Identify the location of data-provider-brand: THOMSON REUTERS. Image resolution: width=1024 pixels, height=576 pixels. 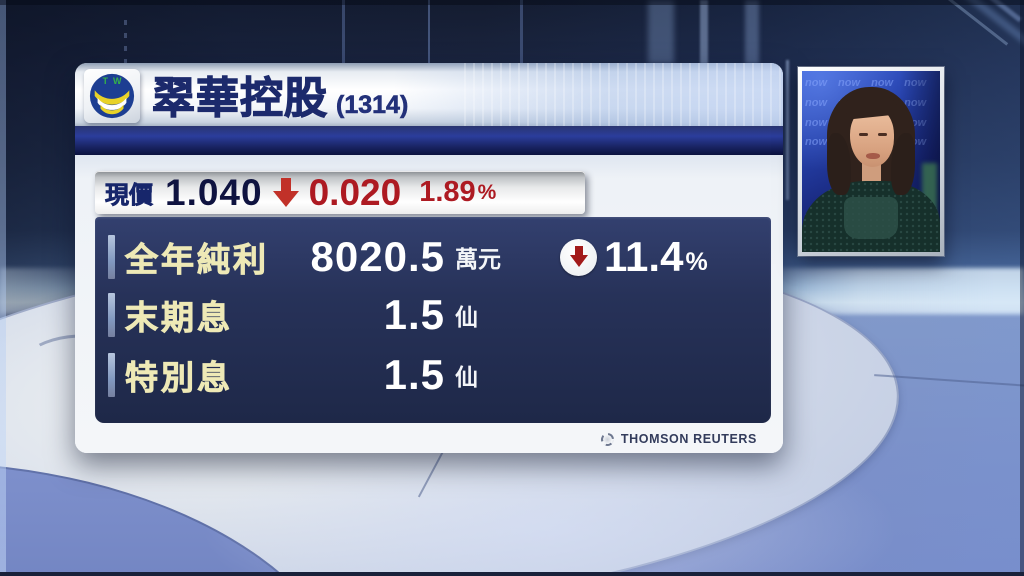
(678, 439).